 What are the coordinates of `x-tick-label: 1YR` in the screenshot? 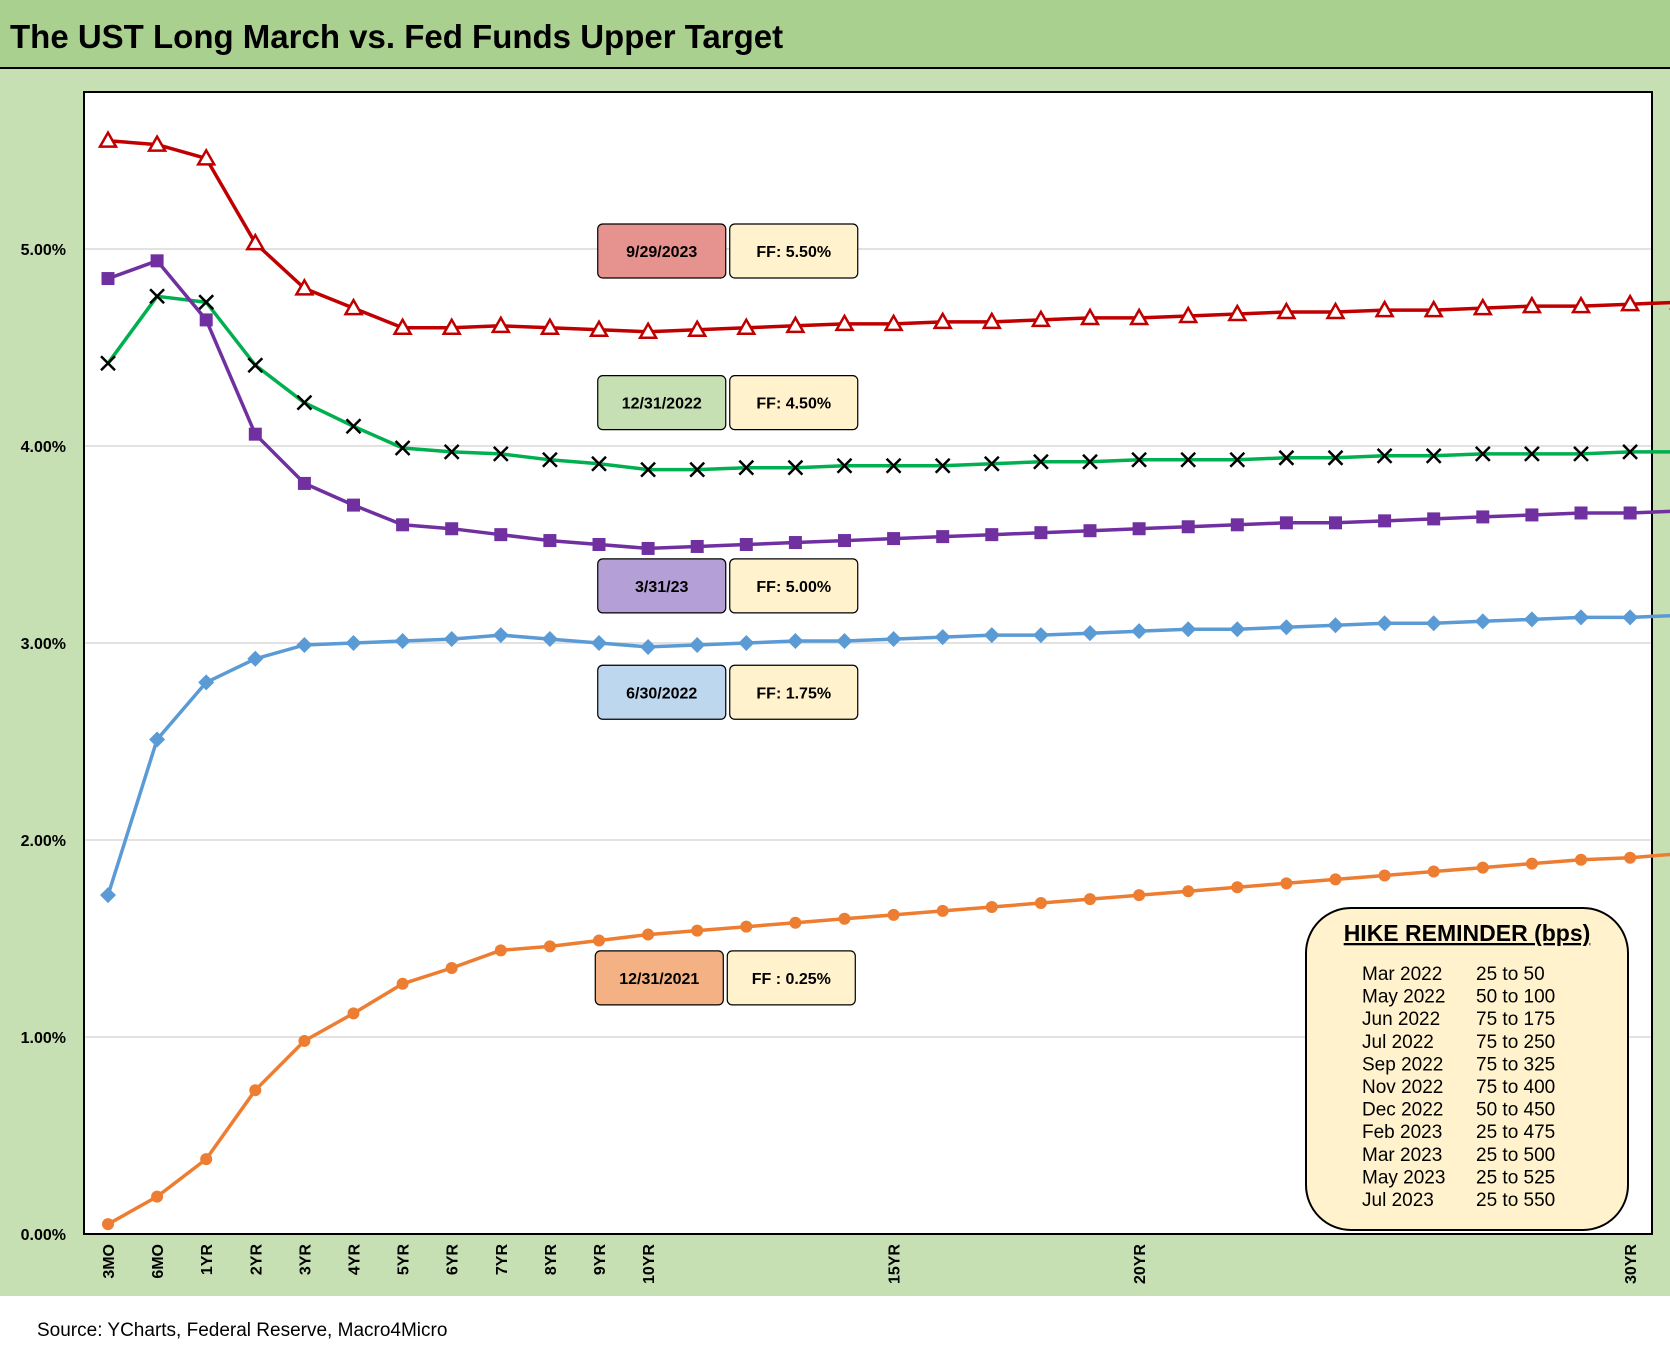 It's located at (207, 1260).